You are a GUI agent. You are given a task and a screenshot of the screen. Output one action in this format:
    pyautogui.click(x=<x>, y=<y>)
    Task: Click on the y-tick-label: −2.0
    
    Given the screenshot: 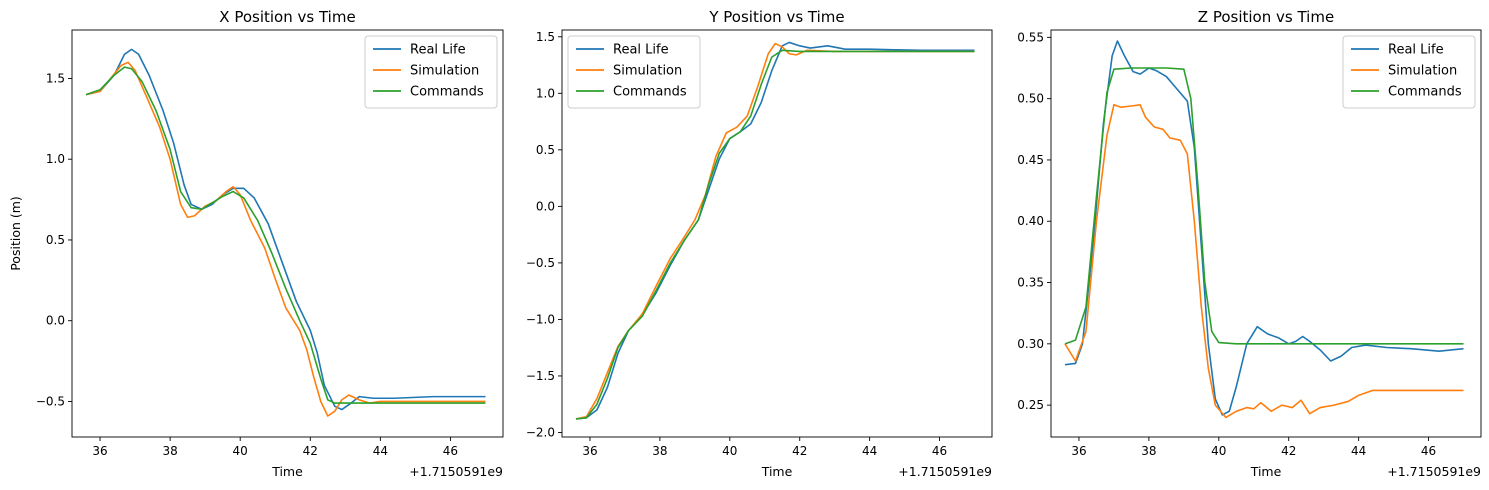 What is the action you would take?
    pyautogui.click(x=540, y=432)
    